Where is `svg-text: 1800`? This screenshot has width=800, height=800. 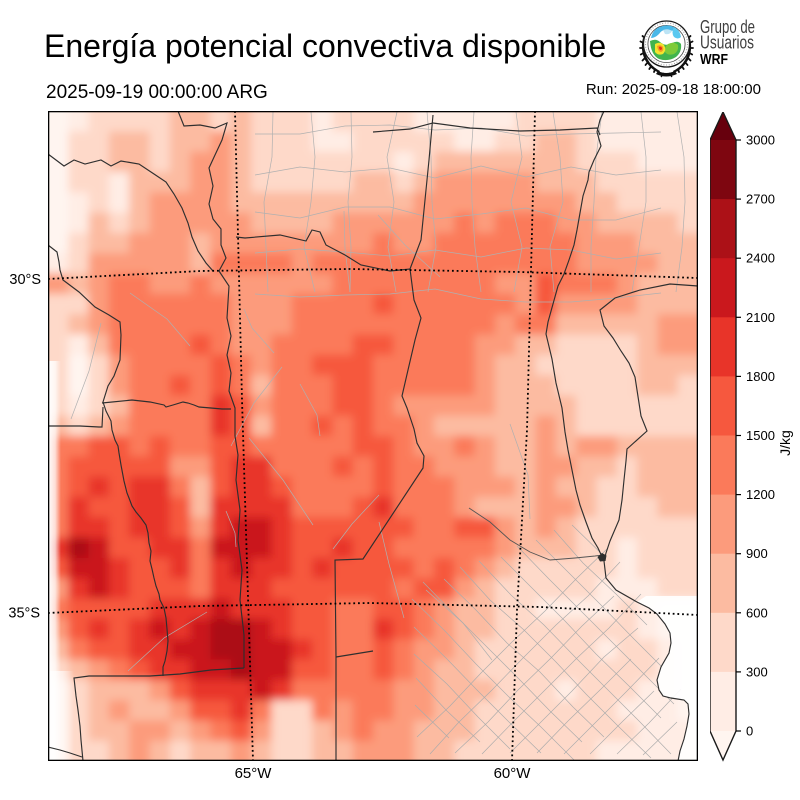 svg-text: 1800 is located at coordinates (760, 376).